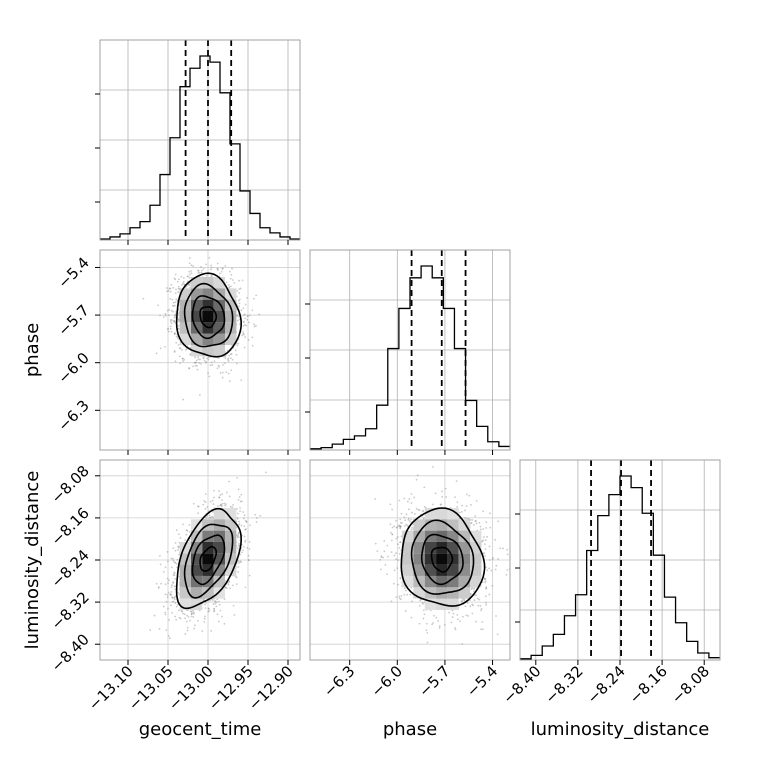  I want to click on hist-panel-phase, so click(408, 352).